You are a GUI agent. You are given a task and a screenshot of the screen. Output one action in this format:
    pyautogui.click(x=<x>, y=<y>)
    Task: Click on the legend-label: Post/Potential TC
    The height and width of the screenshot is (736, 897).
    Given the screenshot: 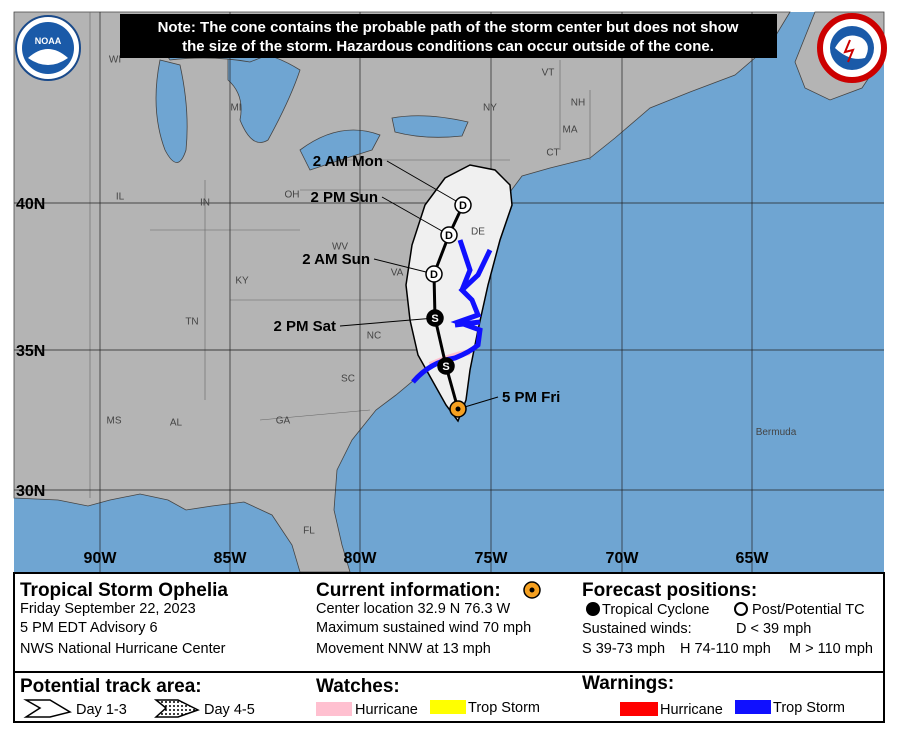 What is the action you would take?
    pyautogui.click(x=808, y=610)
    